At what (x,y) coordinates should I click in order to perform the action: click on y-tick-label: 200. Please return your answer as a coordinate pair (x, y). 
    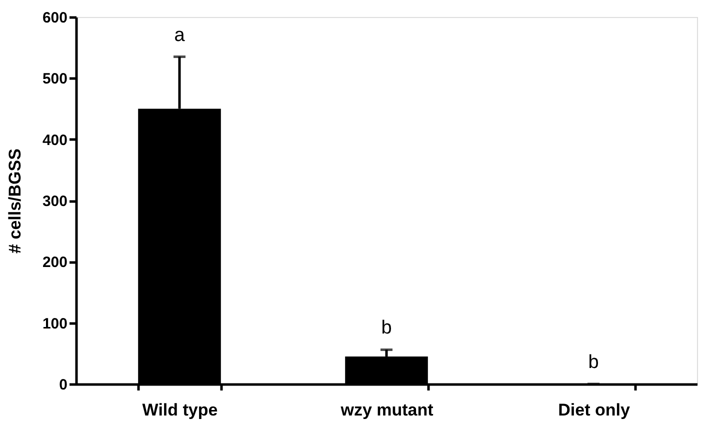
    Looking at the image, I should click on (55, 263).